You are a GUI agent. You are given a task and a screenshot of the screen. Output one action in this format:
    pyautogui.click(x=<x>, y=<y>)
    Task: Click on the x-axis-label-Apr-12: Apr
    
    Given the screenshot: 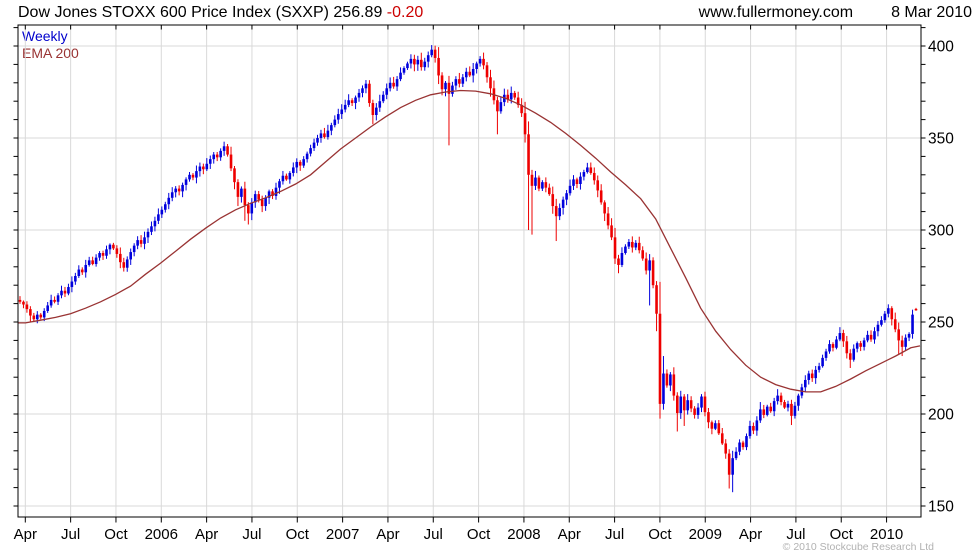 What is the action you would take?
    pyautogui.click(x=569, y=534)
    